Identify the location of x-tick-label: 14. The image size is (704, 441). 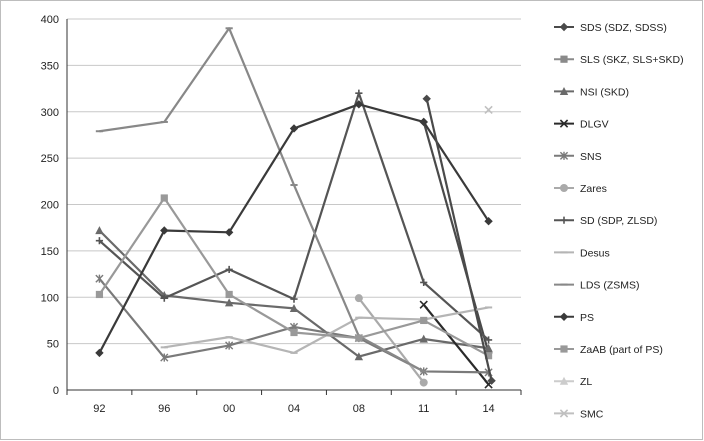
(488, 409).